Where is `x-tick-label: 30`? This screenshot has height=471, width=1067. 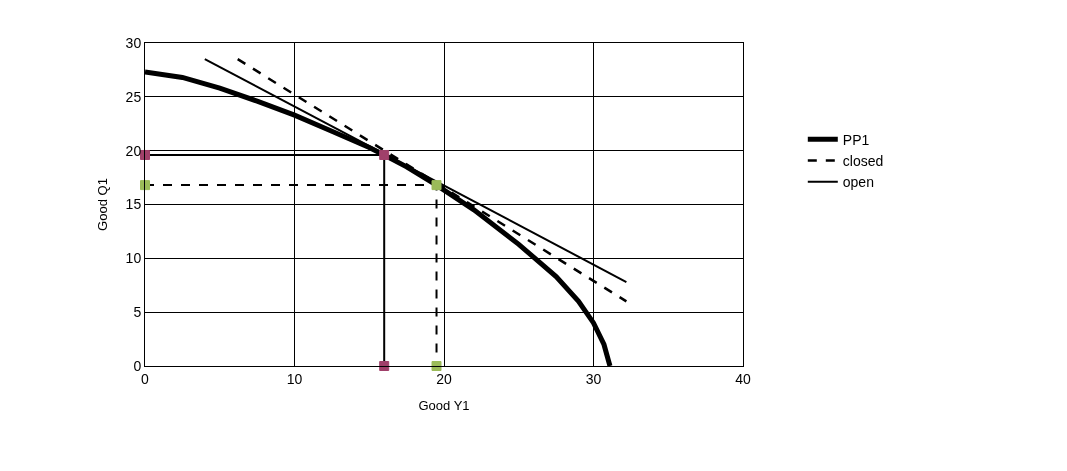 x-tick-label: 30 is located at coordinates (593, 378).